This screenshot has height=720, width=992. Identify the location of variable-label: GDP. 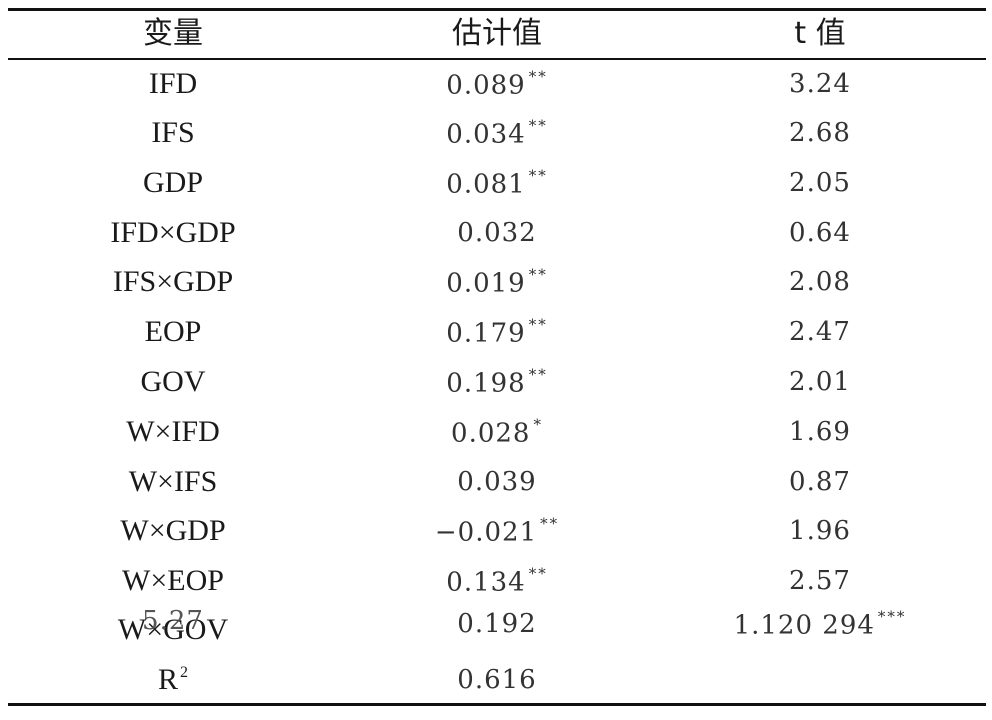
(173, 182).